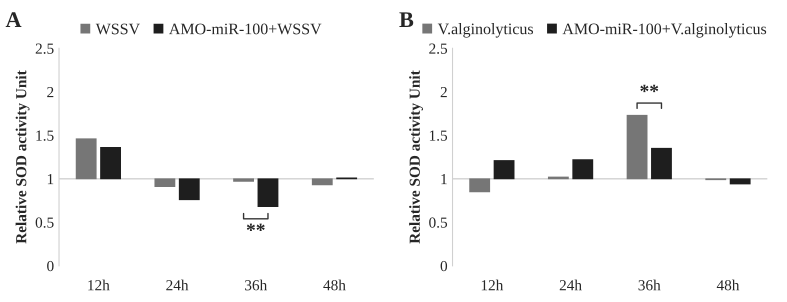 The height and width of the screenshot is (302, 787). Describe the element at coordinates (245, 29) in the screenshot. I see `legend-label: AMO-miR-100+WSSV` at that location.